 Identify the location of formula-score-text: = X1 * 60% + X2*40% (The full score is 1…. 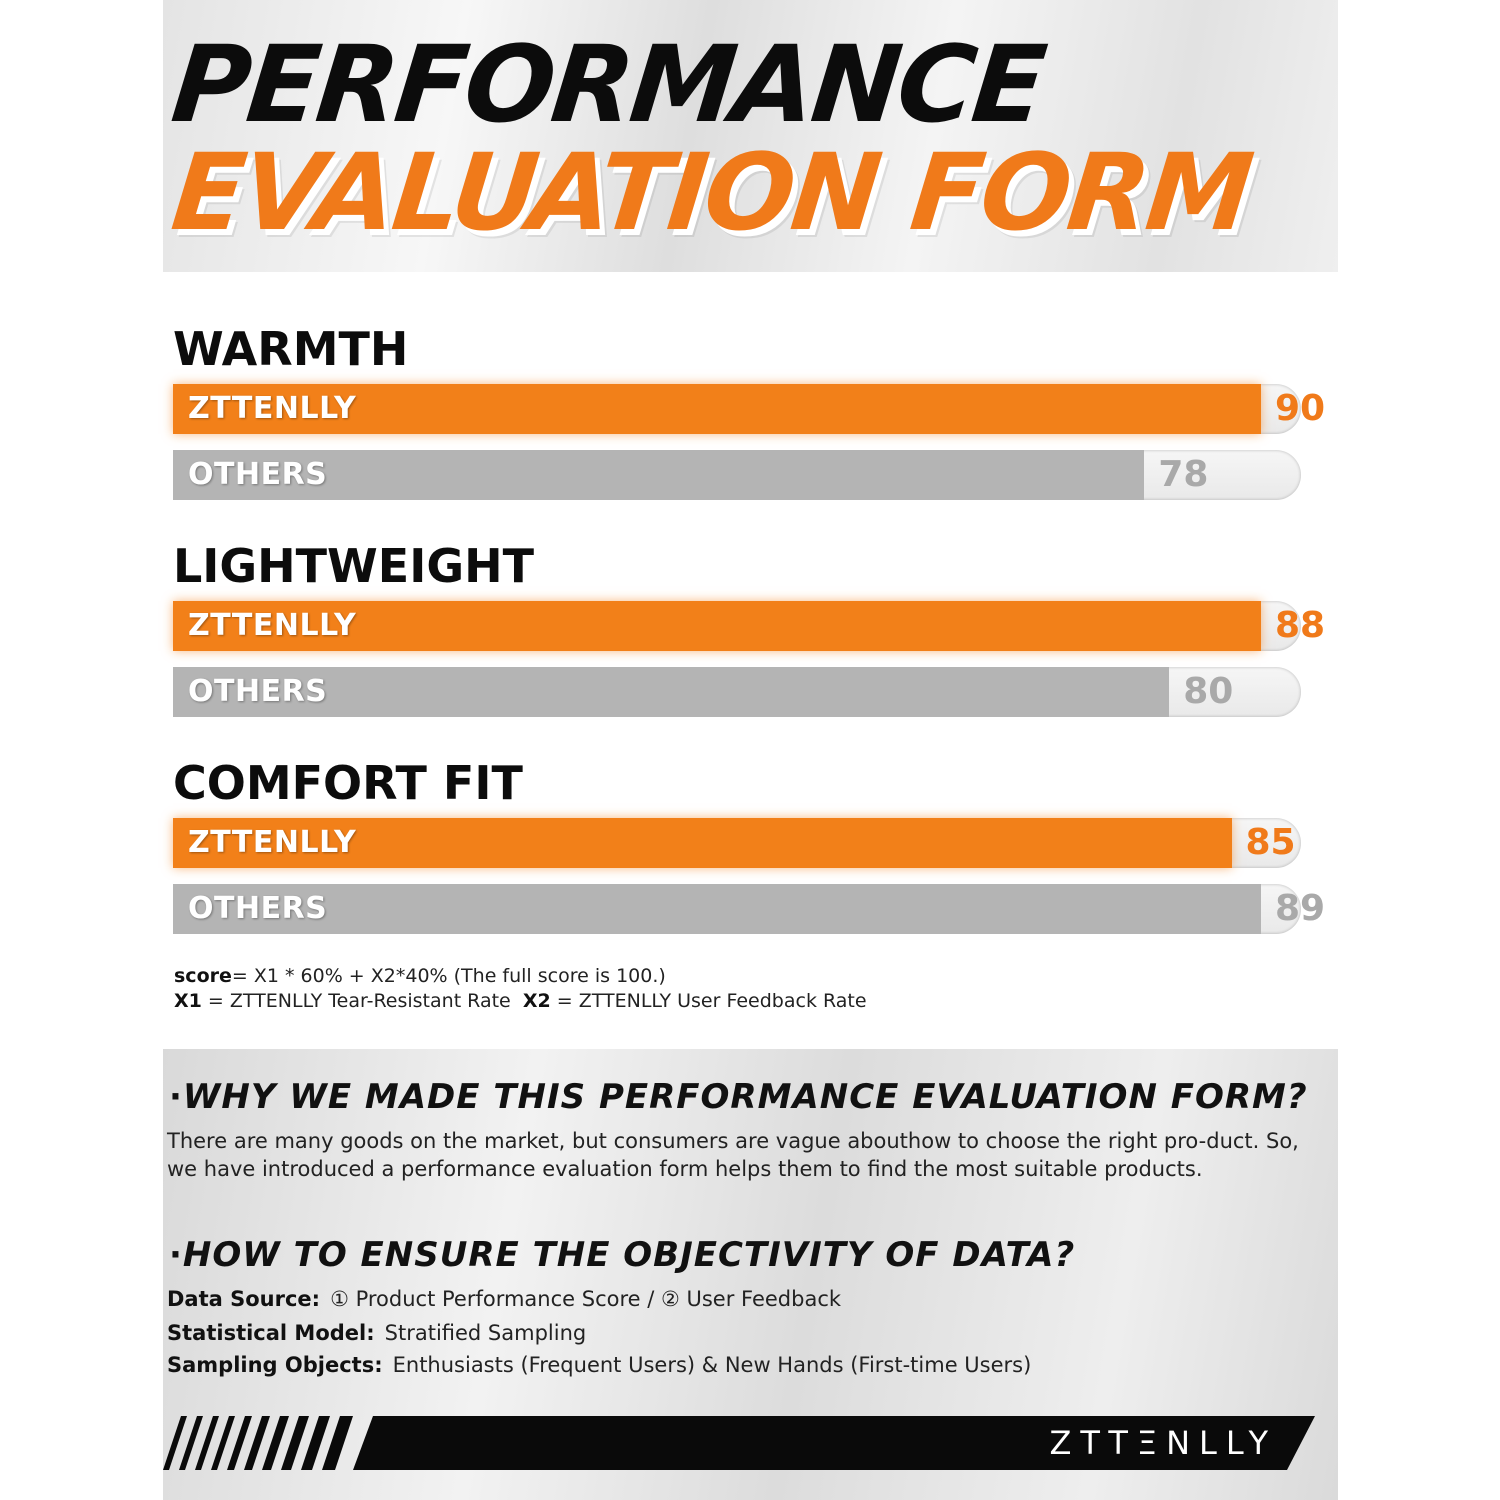
(448, 976).